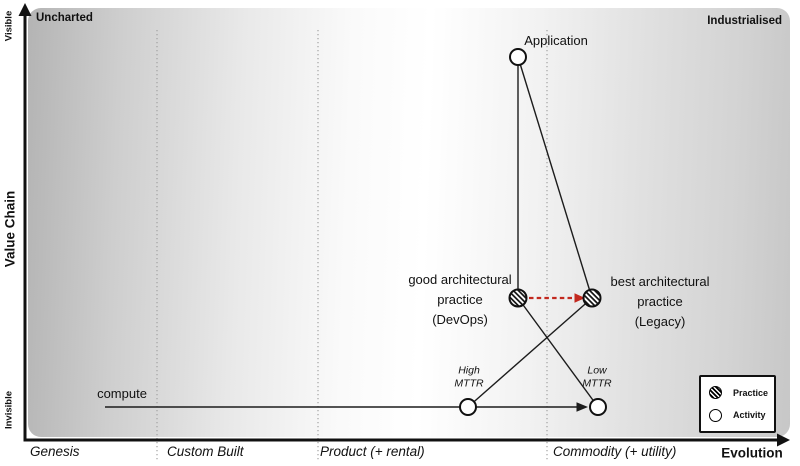 Image resolution: width=800 pixels, height=466 pixels. What do you see at coordinates (25, 9) in the screenshot?
I see `y-axis-arrowhead-icon` at bounding box center [25, 9].